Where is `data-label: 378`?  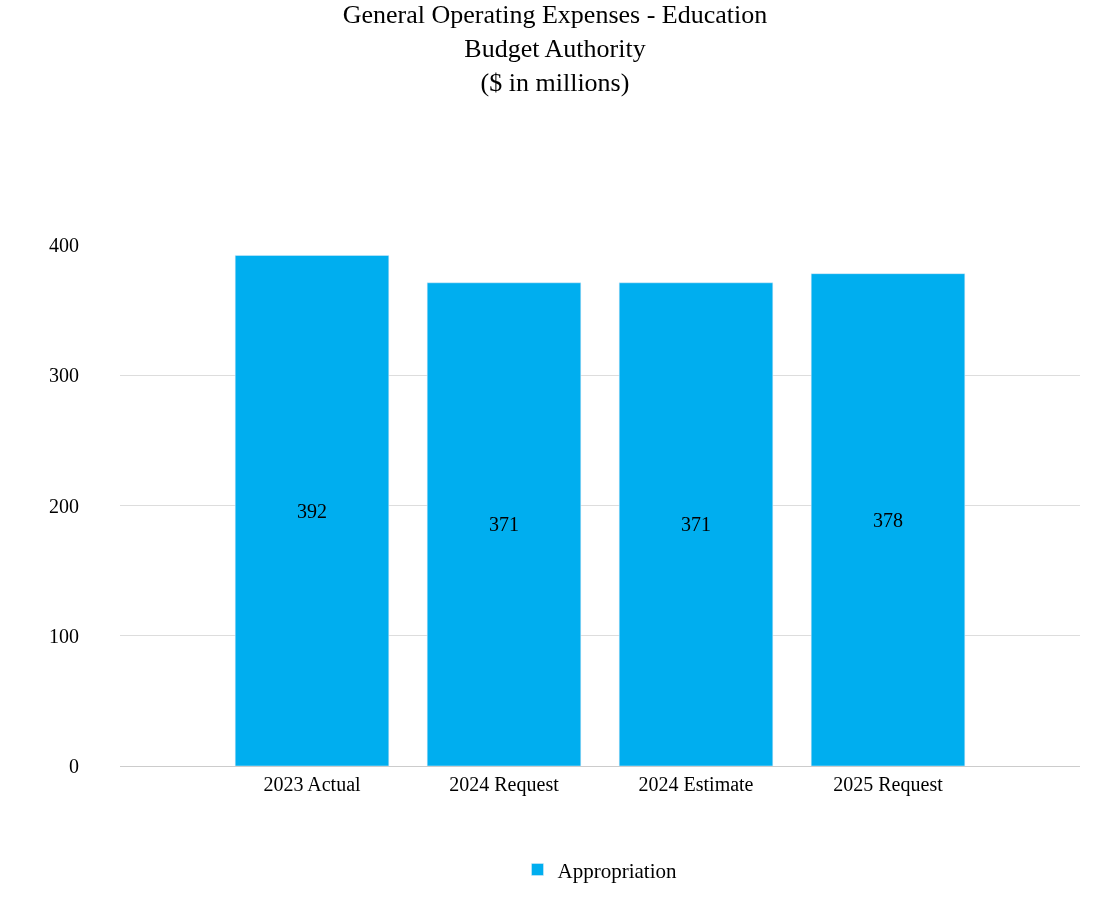
data-label: 378 is located at coordinates (888, 519).